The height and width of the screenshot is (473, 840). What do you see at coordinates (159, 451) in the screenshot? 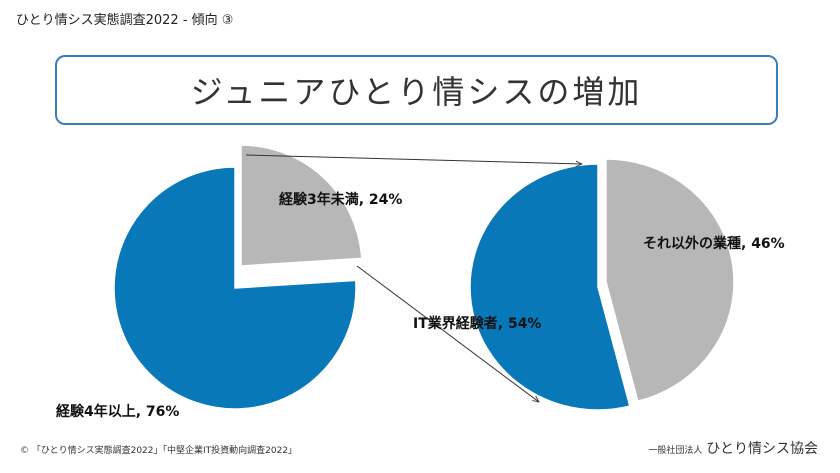
I see `footer-source: © 「ひとり情シス実態調査2022」「中堅企業IT投資動向調査2022」` at bounding box center [159, 451].